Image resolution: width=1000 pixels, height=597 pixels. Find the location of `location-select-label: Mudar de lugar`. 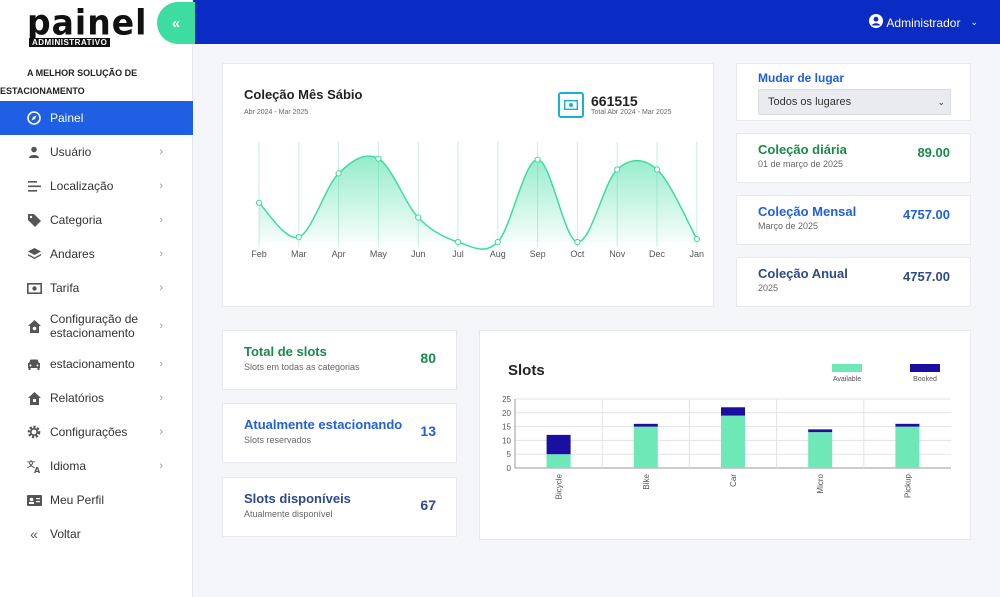

location-select-label: Mudar de lugar is located at coordinates (801, 78).